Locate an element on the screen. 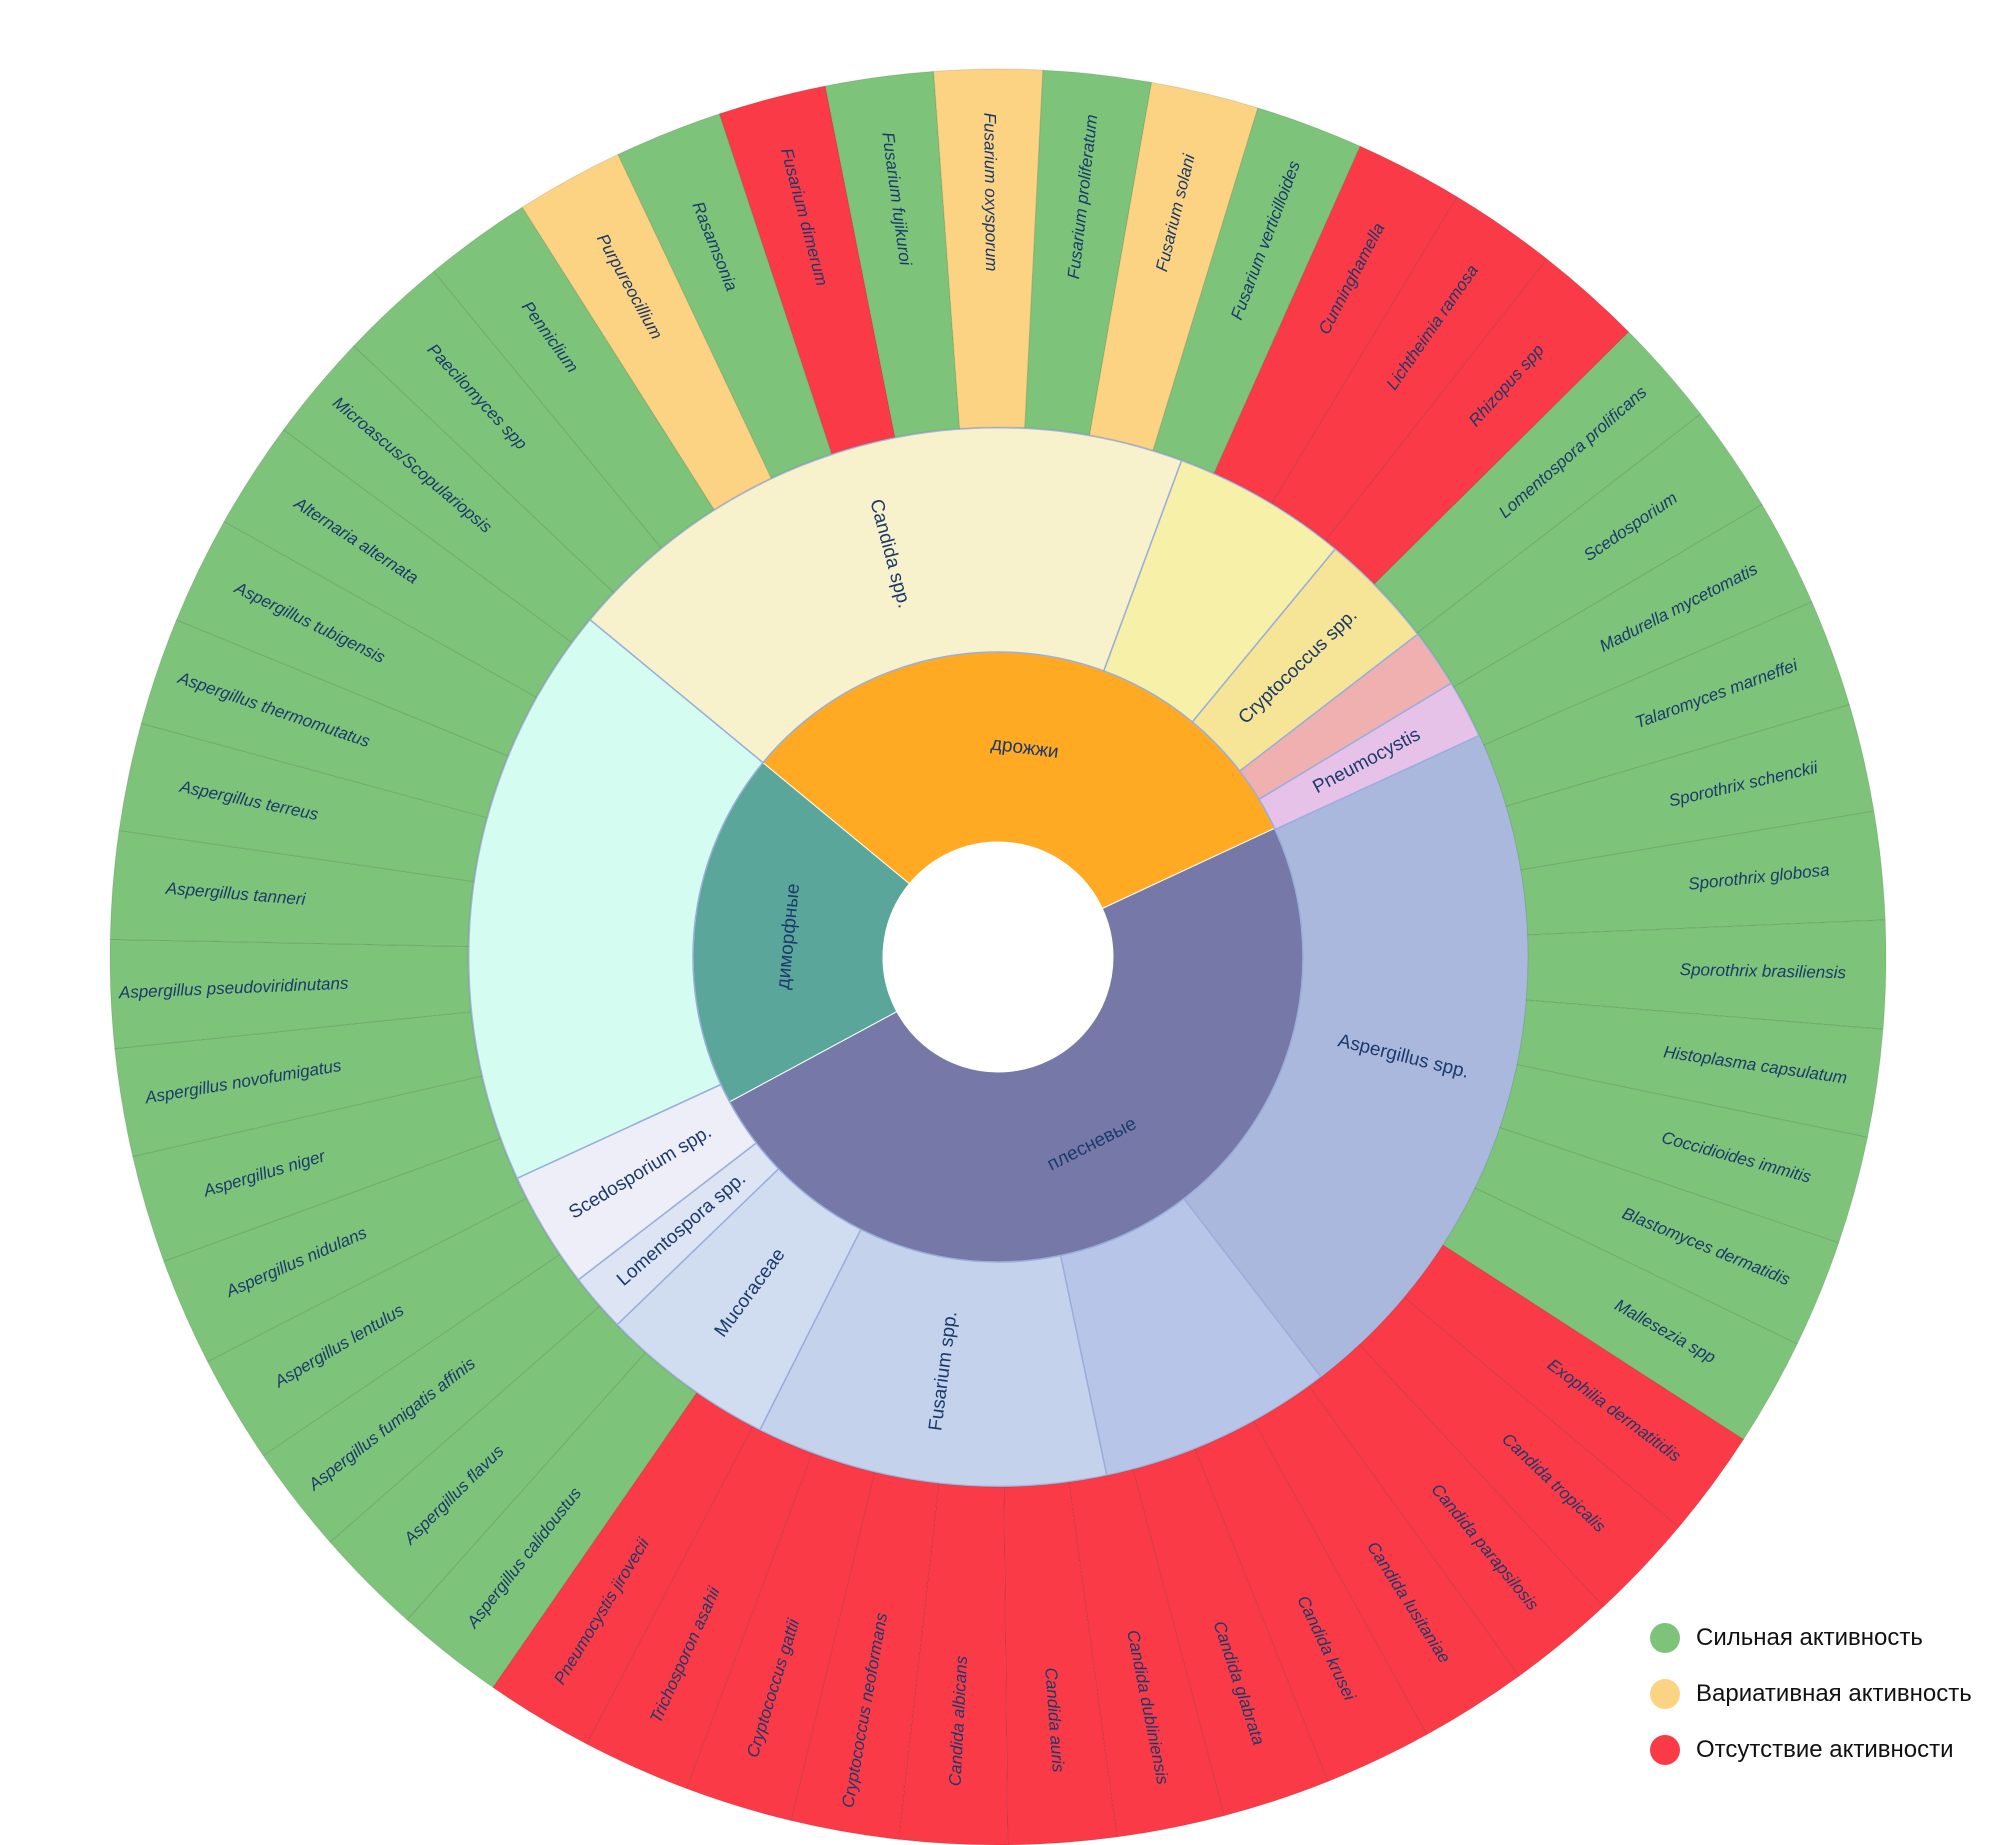 The height and width of the screenshot is (1845, 2000). legend-item-none: Отсутствие активности is located at coordinates (1811, 1750).